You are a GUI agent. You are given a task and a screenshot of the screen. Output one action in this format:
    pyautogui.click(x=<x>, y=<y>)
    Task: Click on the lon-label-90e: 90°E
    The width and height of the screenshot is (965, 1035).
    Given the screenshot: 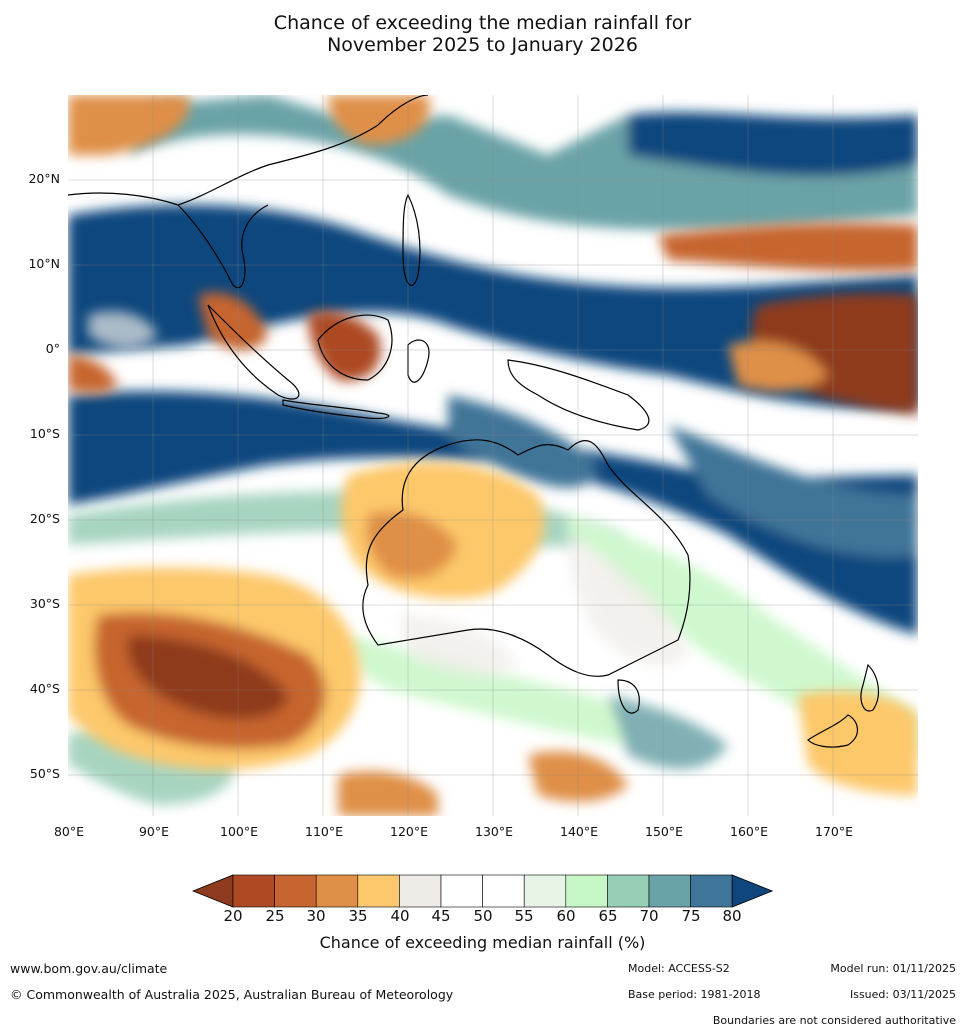 What is the action you would take?
    pyautogui.click(x=154, y=831)
    